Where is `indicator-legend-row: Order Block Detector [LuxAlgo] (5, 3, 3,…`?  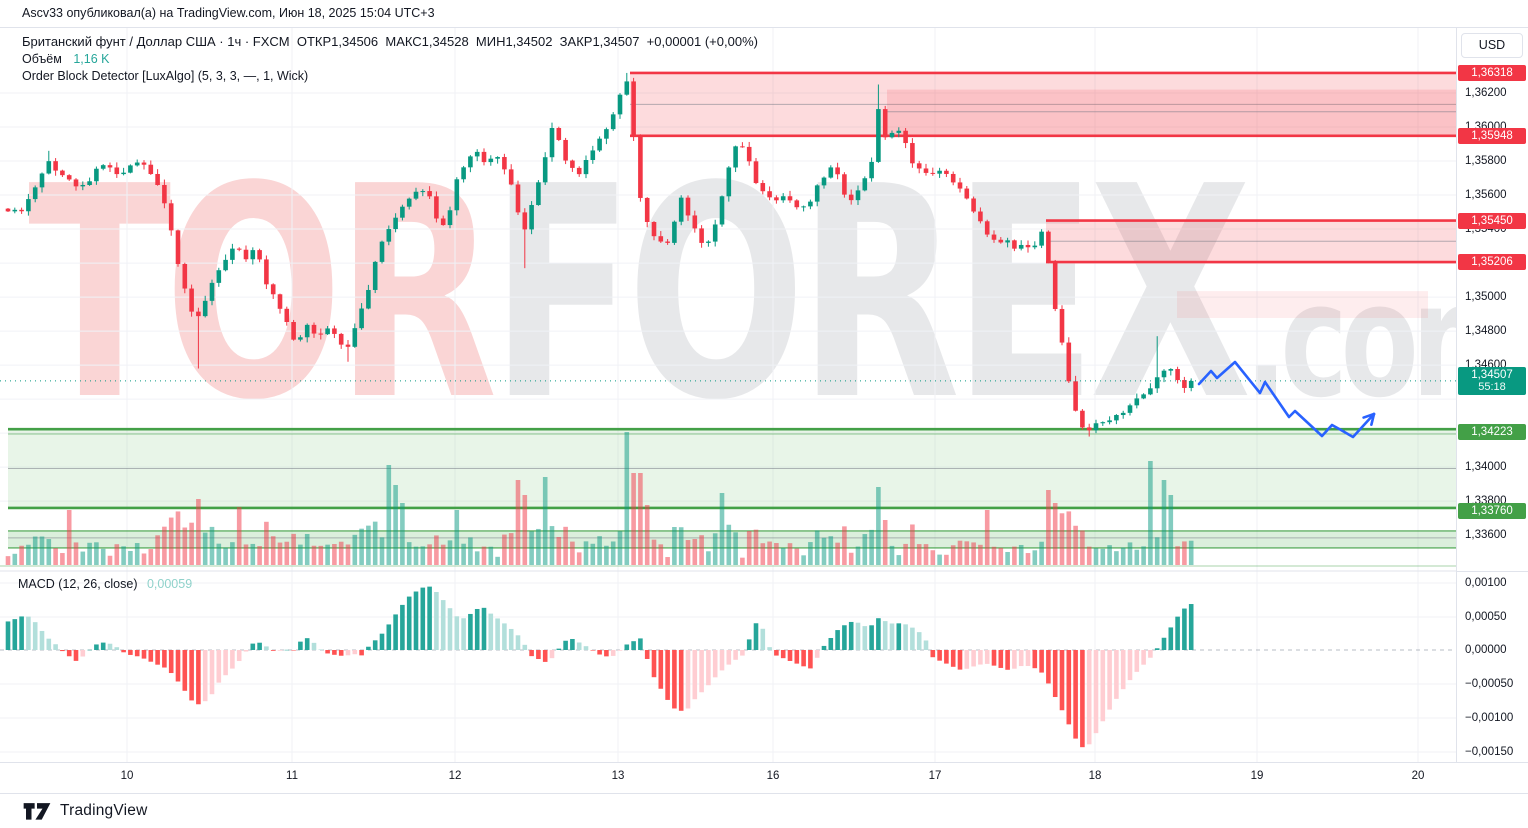 indicator-legend-row: Order Block Detector [LuxAlgo] (5, 3, 3,… is located at coordinates (165, 76).